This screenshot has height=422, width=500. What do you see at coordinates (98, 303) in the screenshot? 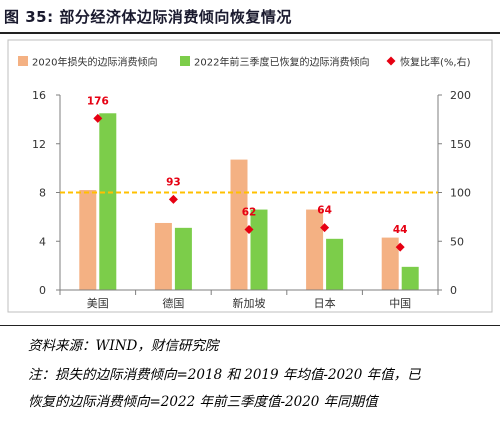
I see `x-tick-label-0: 美国` at bounding box center [98, 303].